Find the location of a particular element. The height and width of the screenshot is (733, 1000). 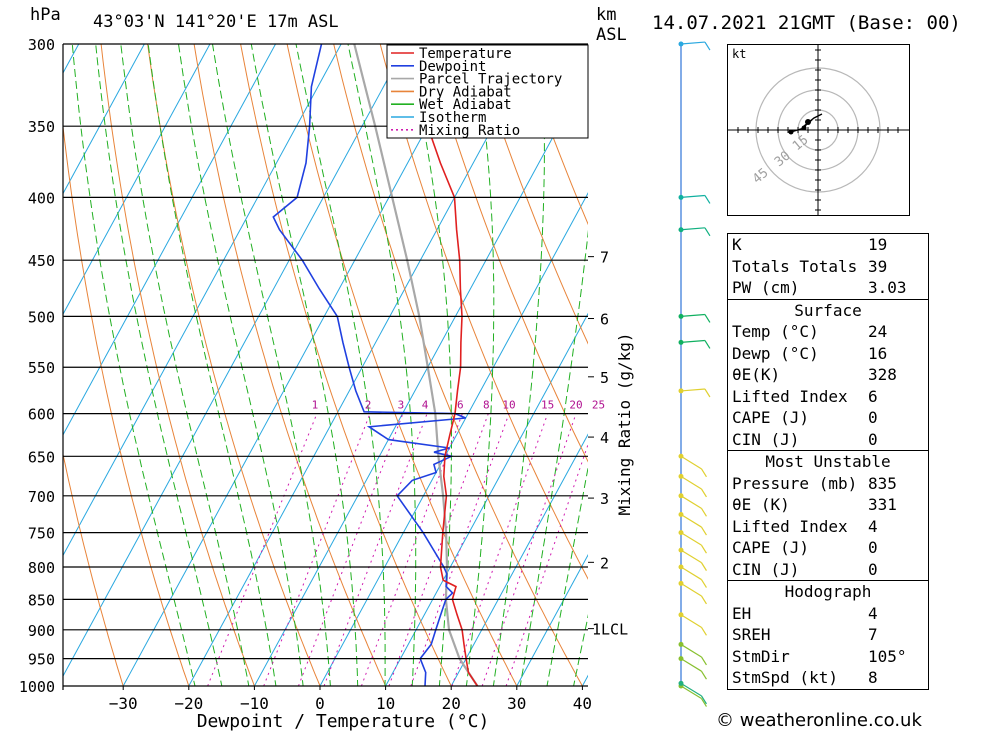

surface-value: 24 is located at coordinates (878, 331).